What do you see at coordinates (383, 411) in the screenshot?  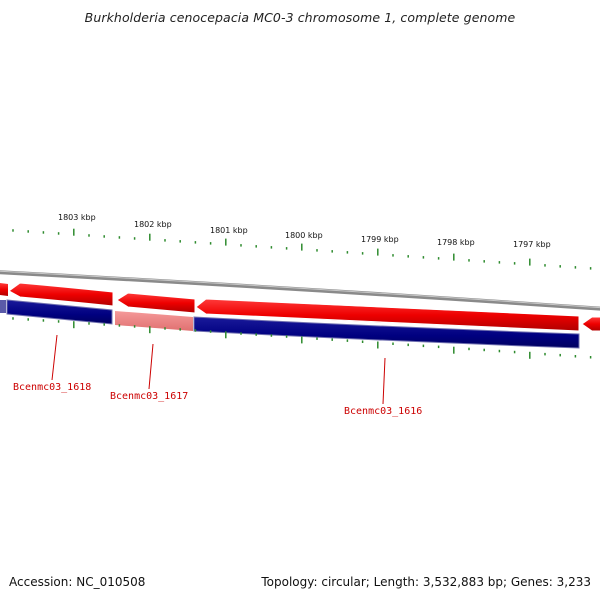 I see `gene-label: Bcenmc03_1616` at bounding box center [383, 411].